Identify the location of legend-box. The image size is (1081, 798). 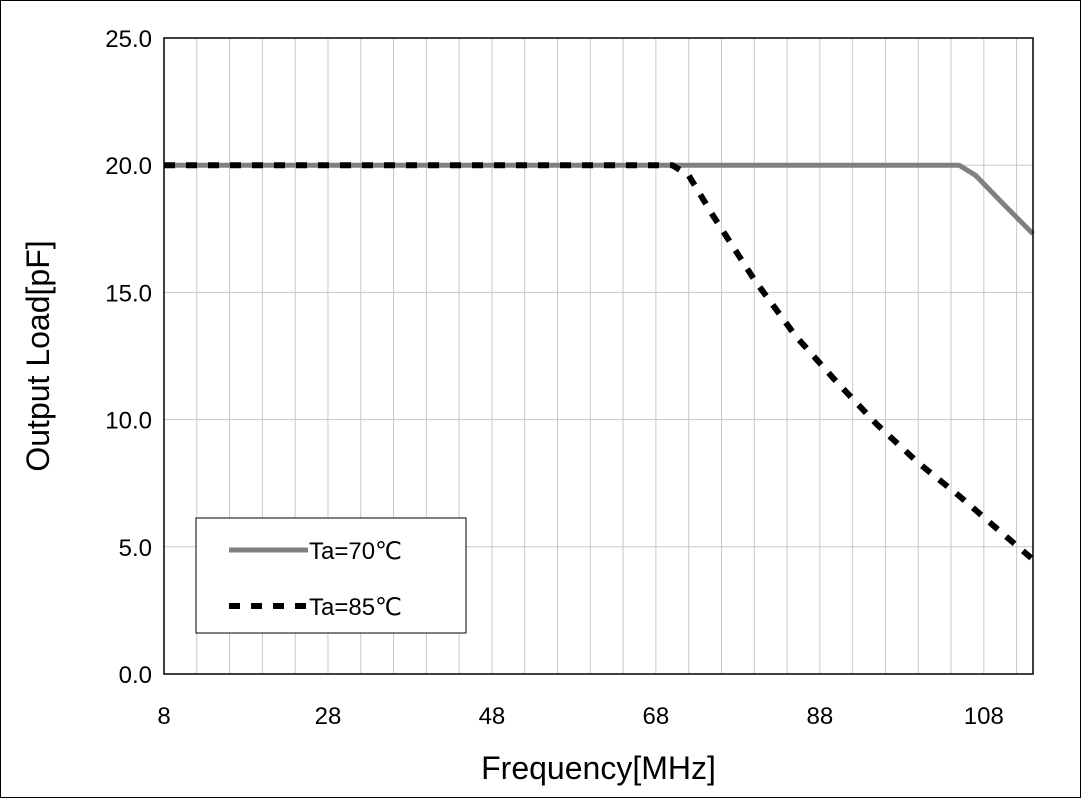
(331, 575).